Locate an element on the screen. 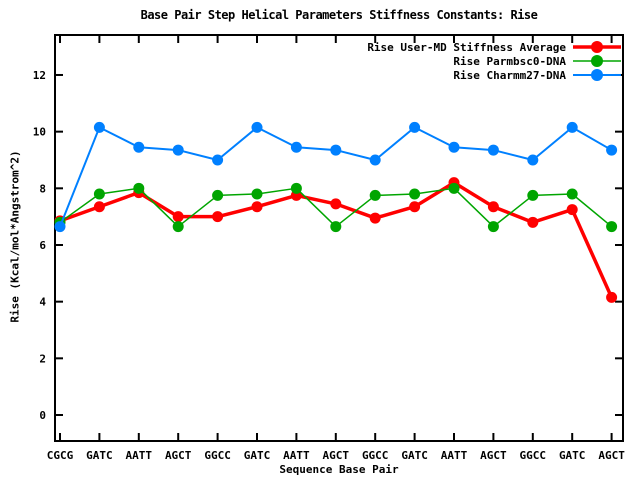 Image resolution: width=640 pixels, height=480 pixels. x-axis-label: Sequence Base Pair is located at coordinates (339, 469).